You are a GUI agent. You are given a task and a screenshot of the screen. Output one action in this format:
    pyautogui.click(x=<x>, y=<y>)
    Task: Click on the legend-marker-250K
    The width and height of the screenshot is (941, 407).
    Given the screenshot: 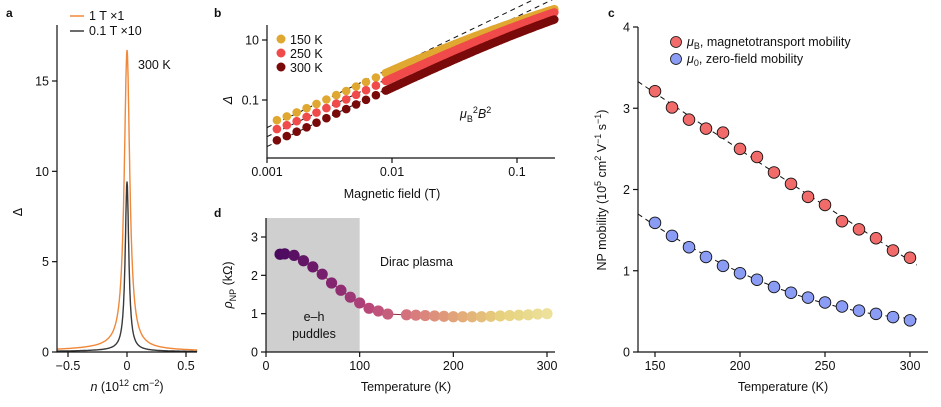 What is the action you would take?
    pyautogui.click(x=281, y=53)
    